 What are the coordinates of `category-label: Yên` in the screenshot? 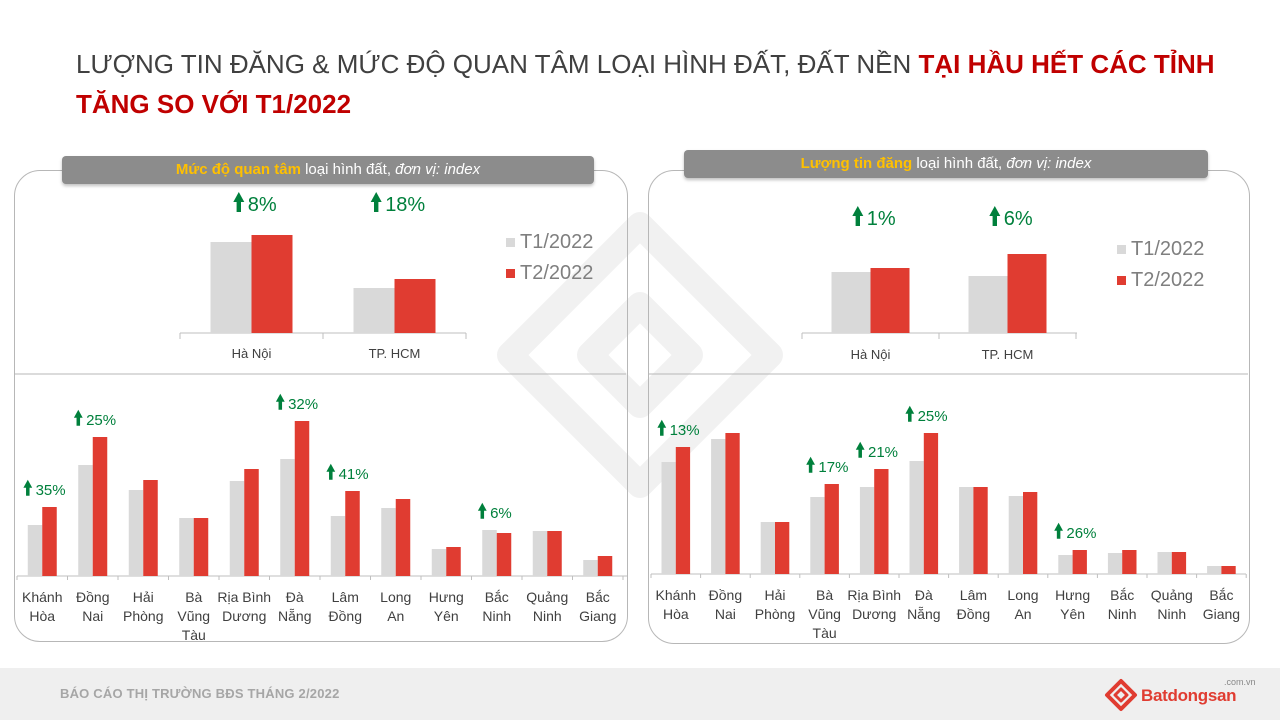 It's located at (1072, 614).